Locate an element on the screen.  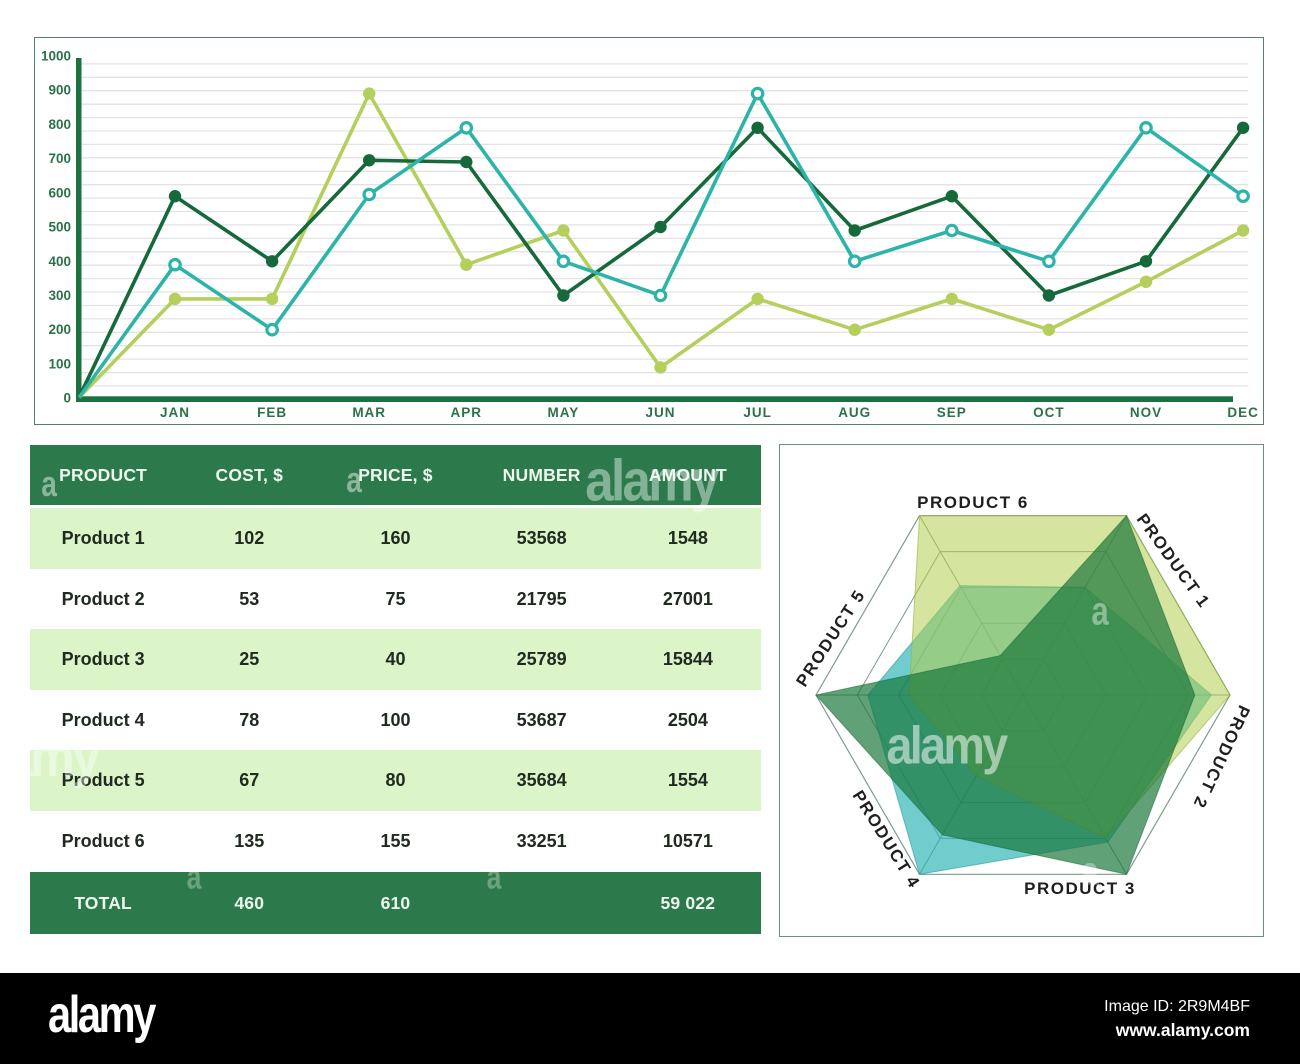
svg-text: 500 is located at coordinates (59, 227).